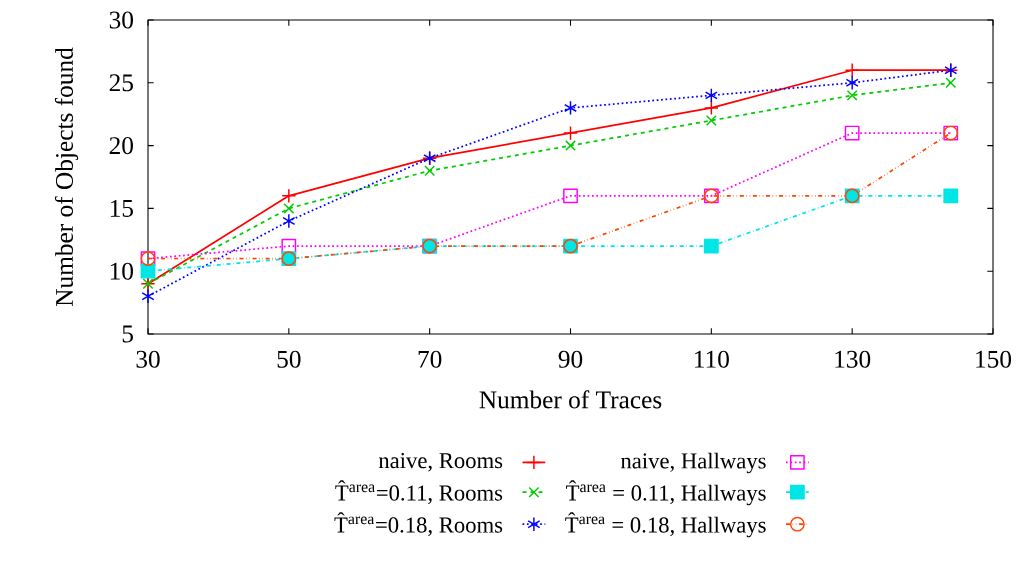 The height and width of the screenshot is (579, 1024). Describe the element at coordinates (66, 177) in the screenshot. I see `y-axis-title: Number of Objects found` at that location.